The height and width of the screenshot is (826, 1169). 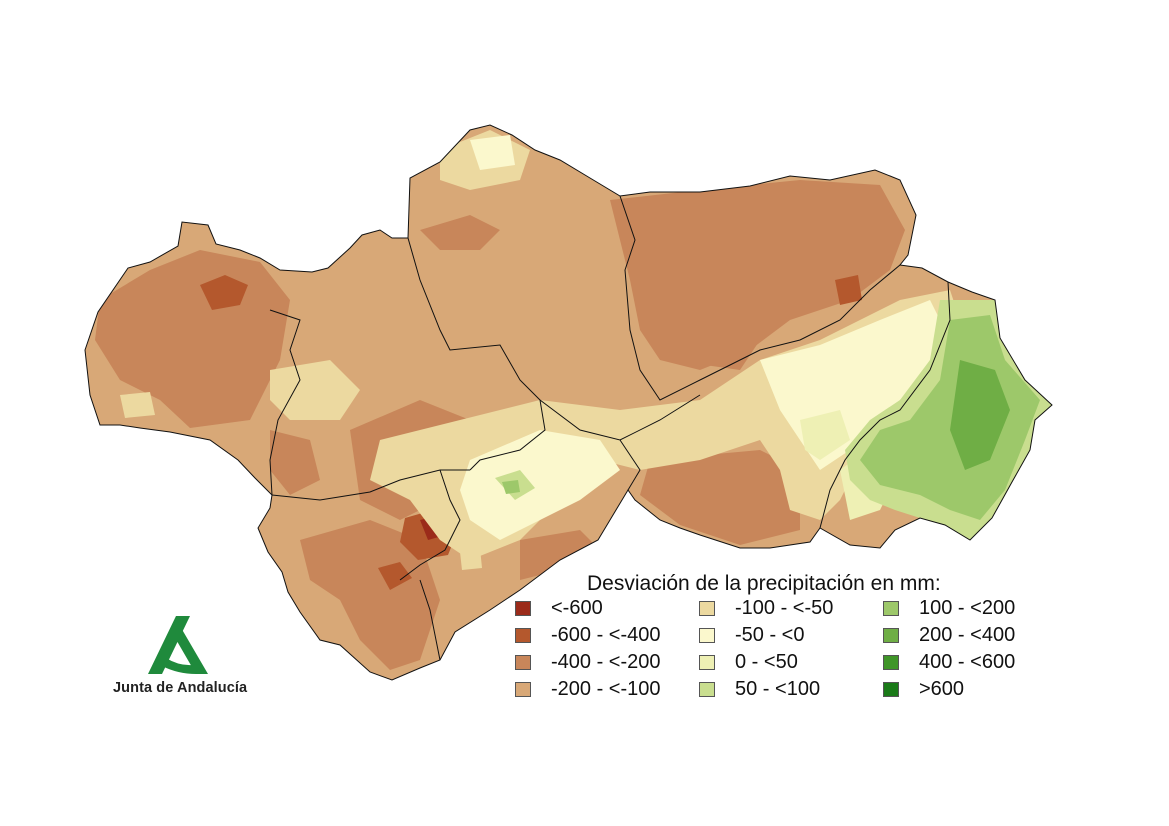 I want to click on legend-item: 0 - <50, so click(x=748, y=662).